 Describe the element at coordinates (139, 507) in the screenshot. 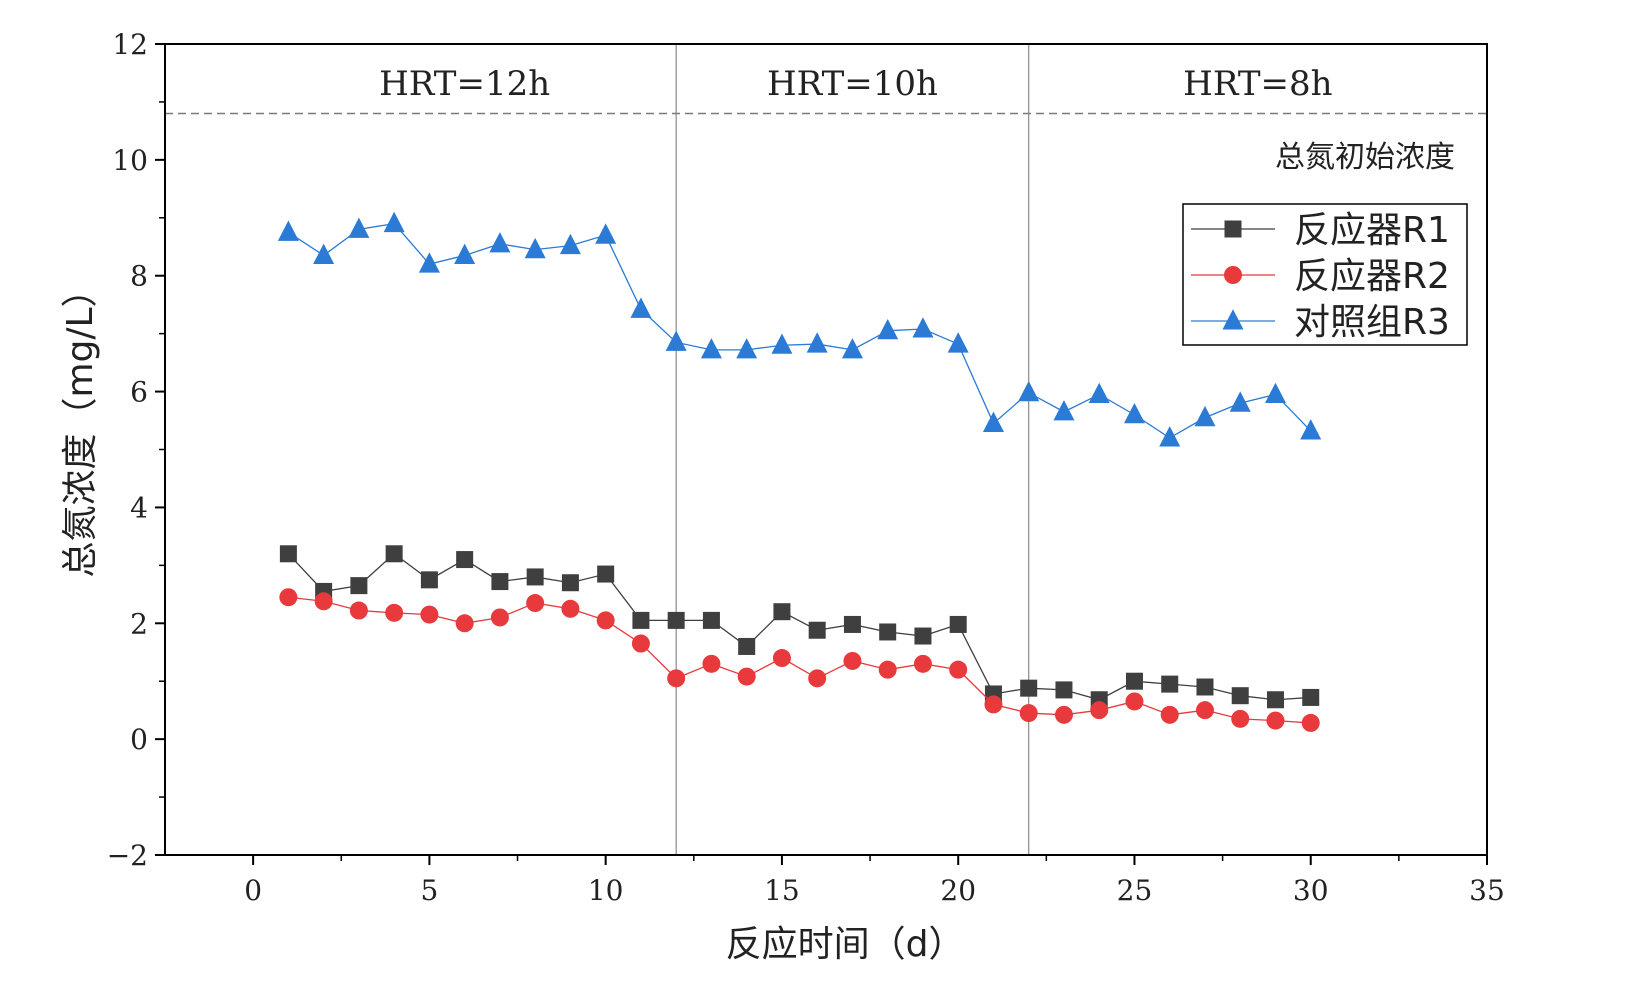

I see `y-tick-label: 4` at that location.